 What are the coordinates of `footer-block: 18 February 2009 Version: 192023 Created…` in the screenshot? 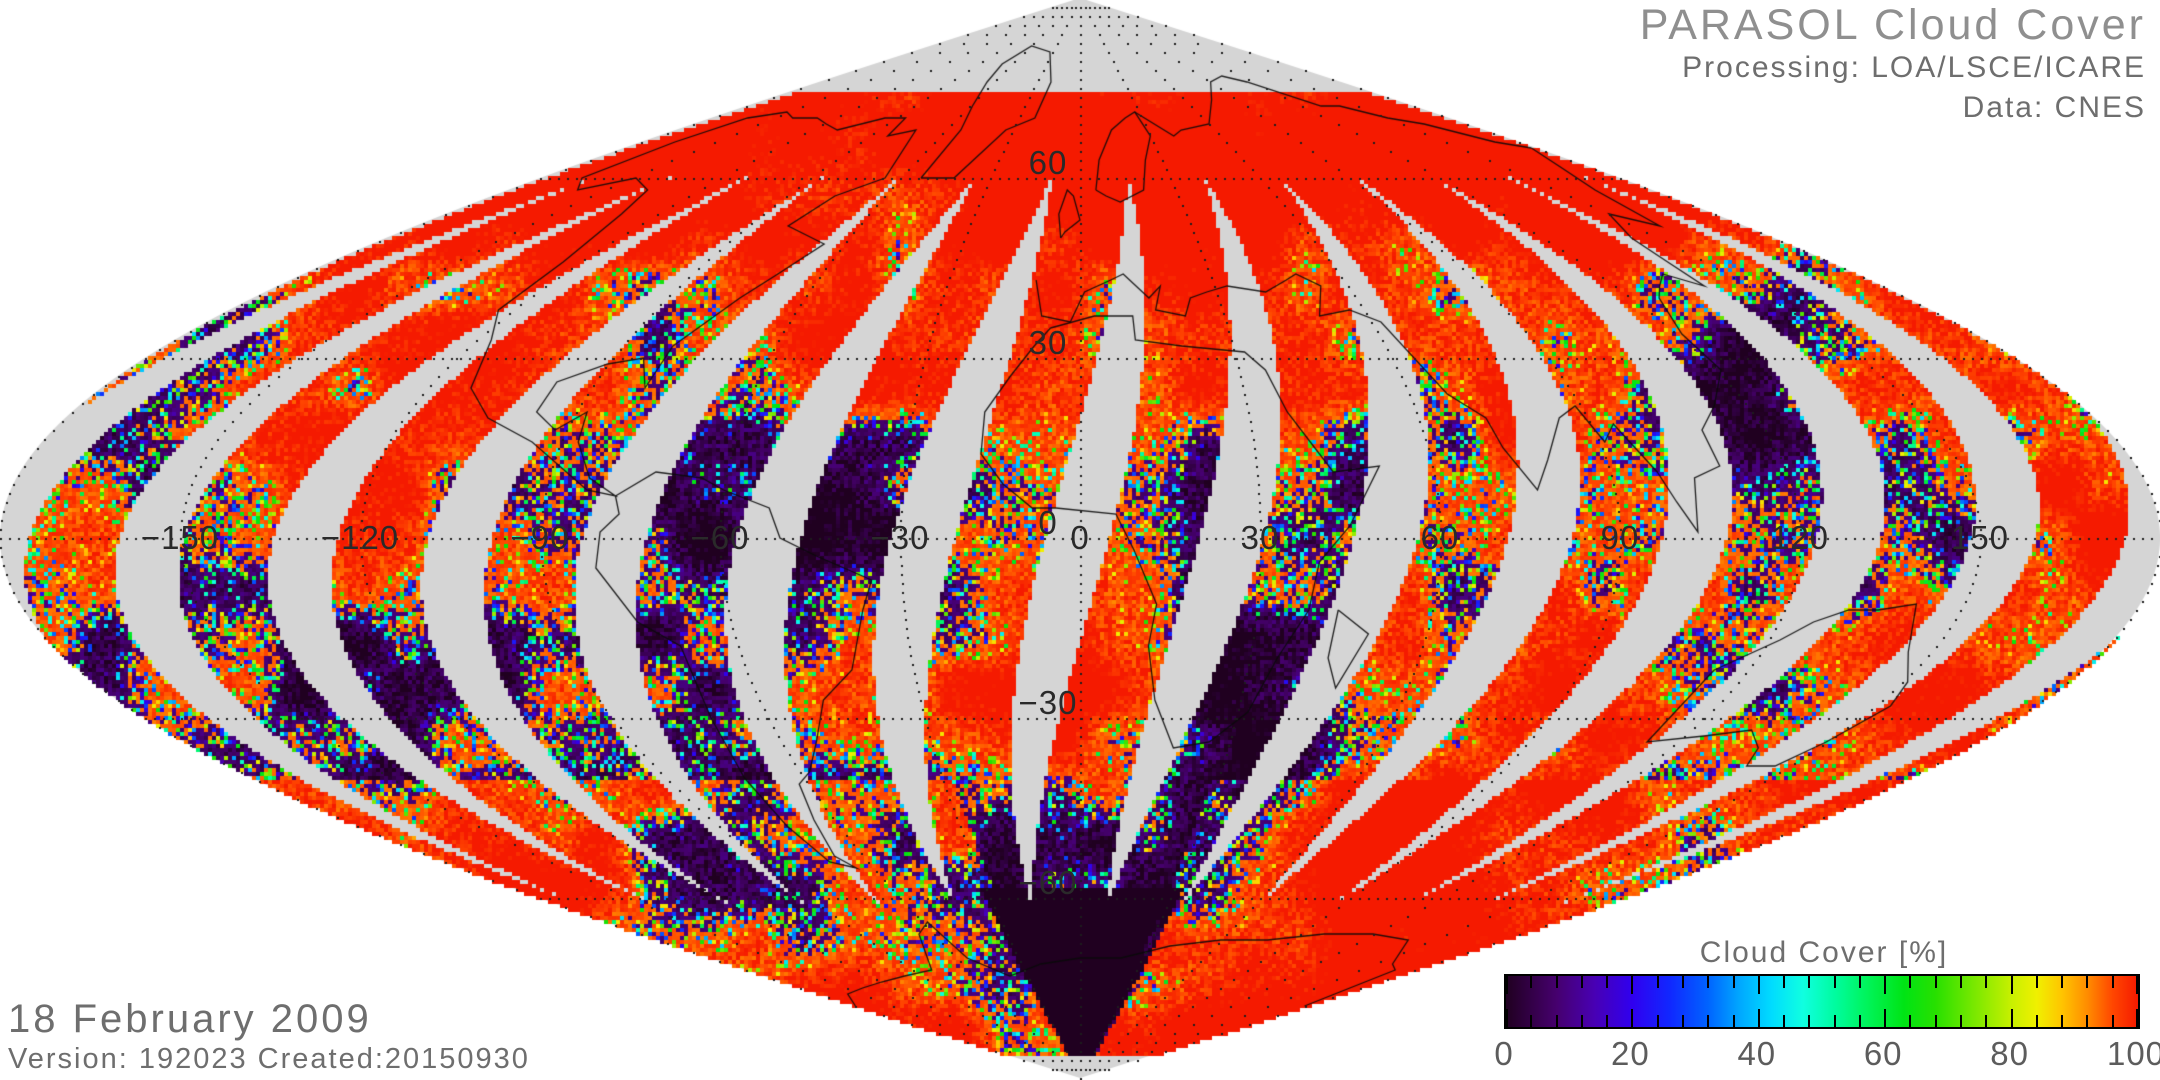 It's located at (269, 1036).